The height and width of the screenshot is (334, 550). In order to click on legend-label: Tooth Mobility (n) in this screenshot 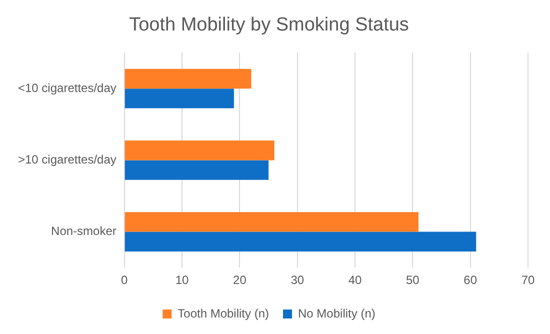, I will do `click(224, 313)`.